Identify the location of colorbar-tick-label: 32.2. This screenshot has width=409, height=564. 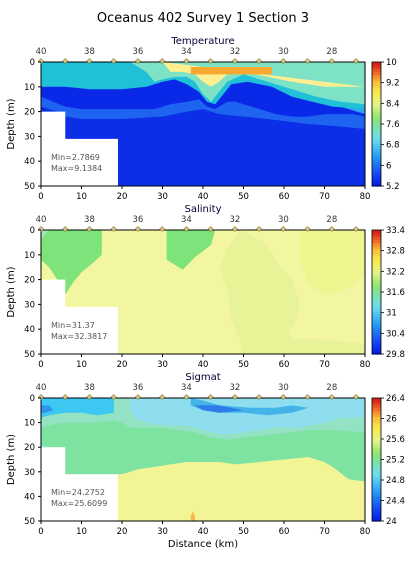
(395, 272).